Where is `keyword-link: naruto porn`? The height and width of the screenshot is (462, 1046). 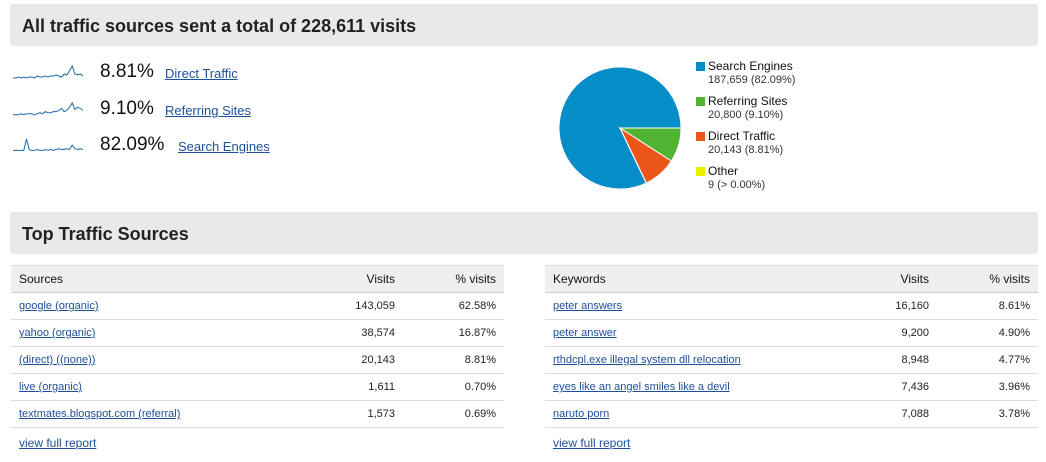 keyword-link: naruto porn is located at coordinates (581, 414).